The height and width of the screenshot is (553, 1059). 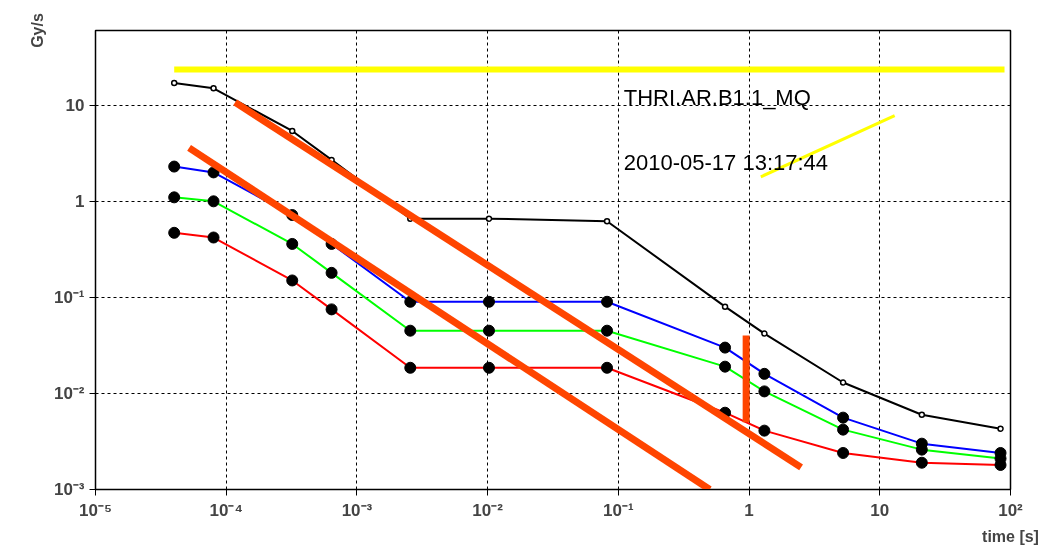 What do you see at coordinates (69, 297) in the screenshot?
I see `y-tick-label: 10⁻¹` at bounding box center [69, 297].